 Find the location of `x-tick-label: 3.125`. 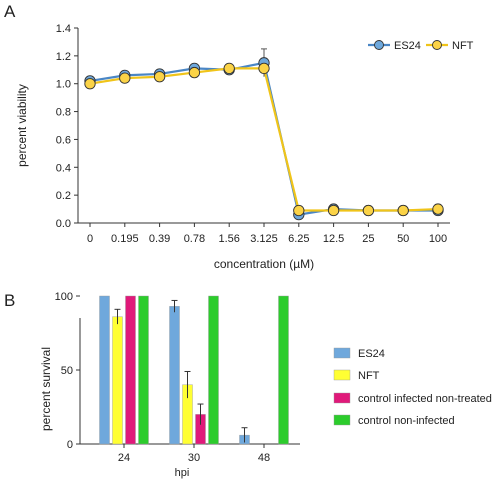

x-tick-label: 3.125 is located at coordinates (264, 239).